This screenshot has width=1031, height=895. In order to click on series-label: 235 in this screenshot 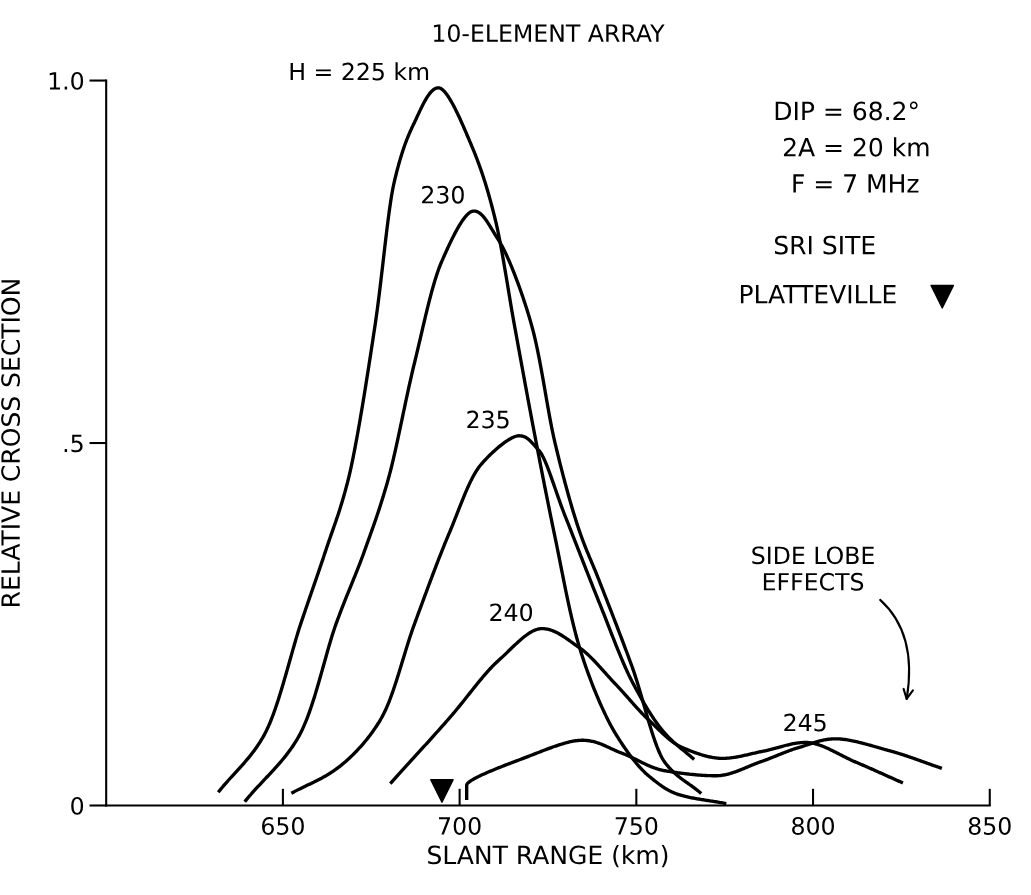, I will do `click(488, 419)`.